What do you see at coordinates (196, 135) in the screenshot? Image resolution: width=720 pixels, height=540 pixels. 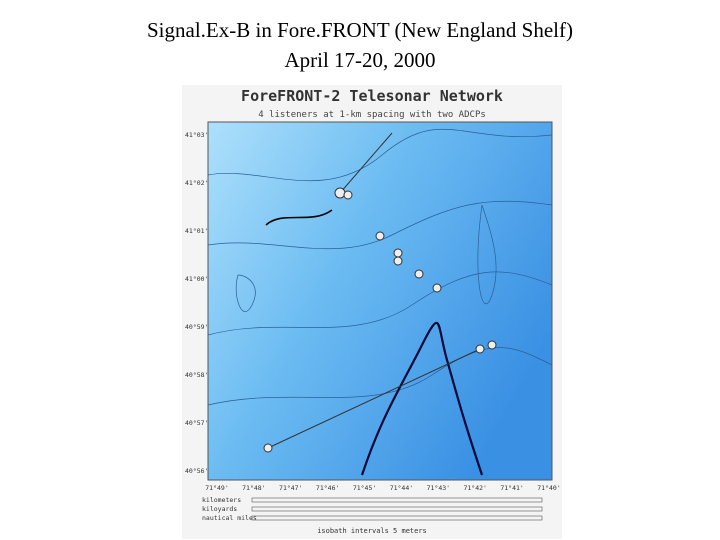 I see `latitude-label: 41°03'` at bounding box center [196, 135].